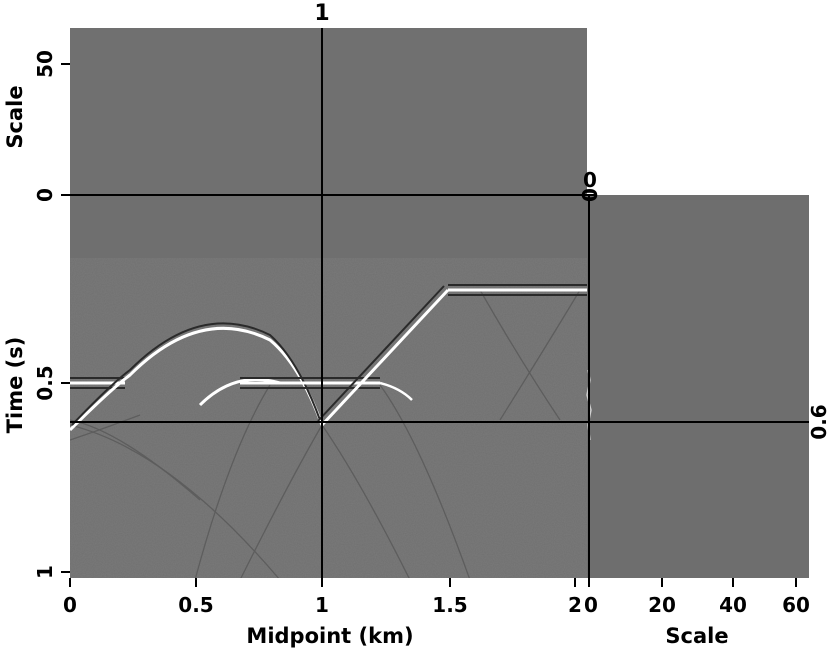 Image resolution: width=832 pixels, height=653 pixels. What do you see at coordinates (70, 605) in the screenshot?
I see `x-tick-label: 0` at bounding box center [70, 605].